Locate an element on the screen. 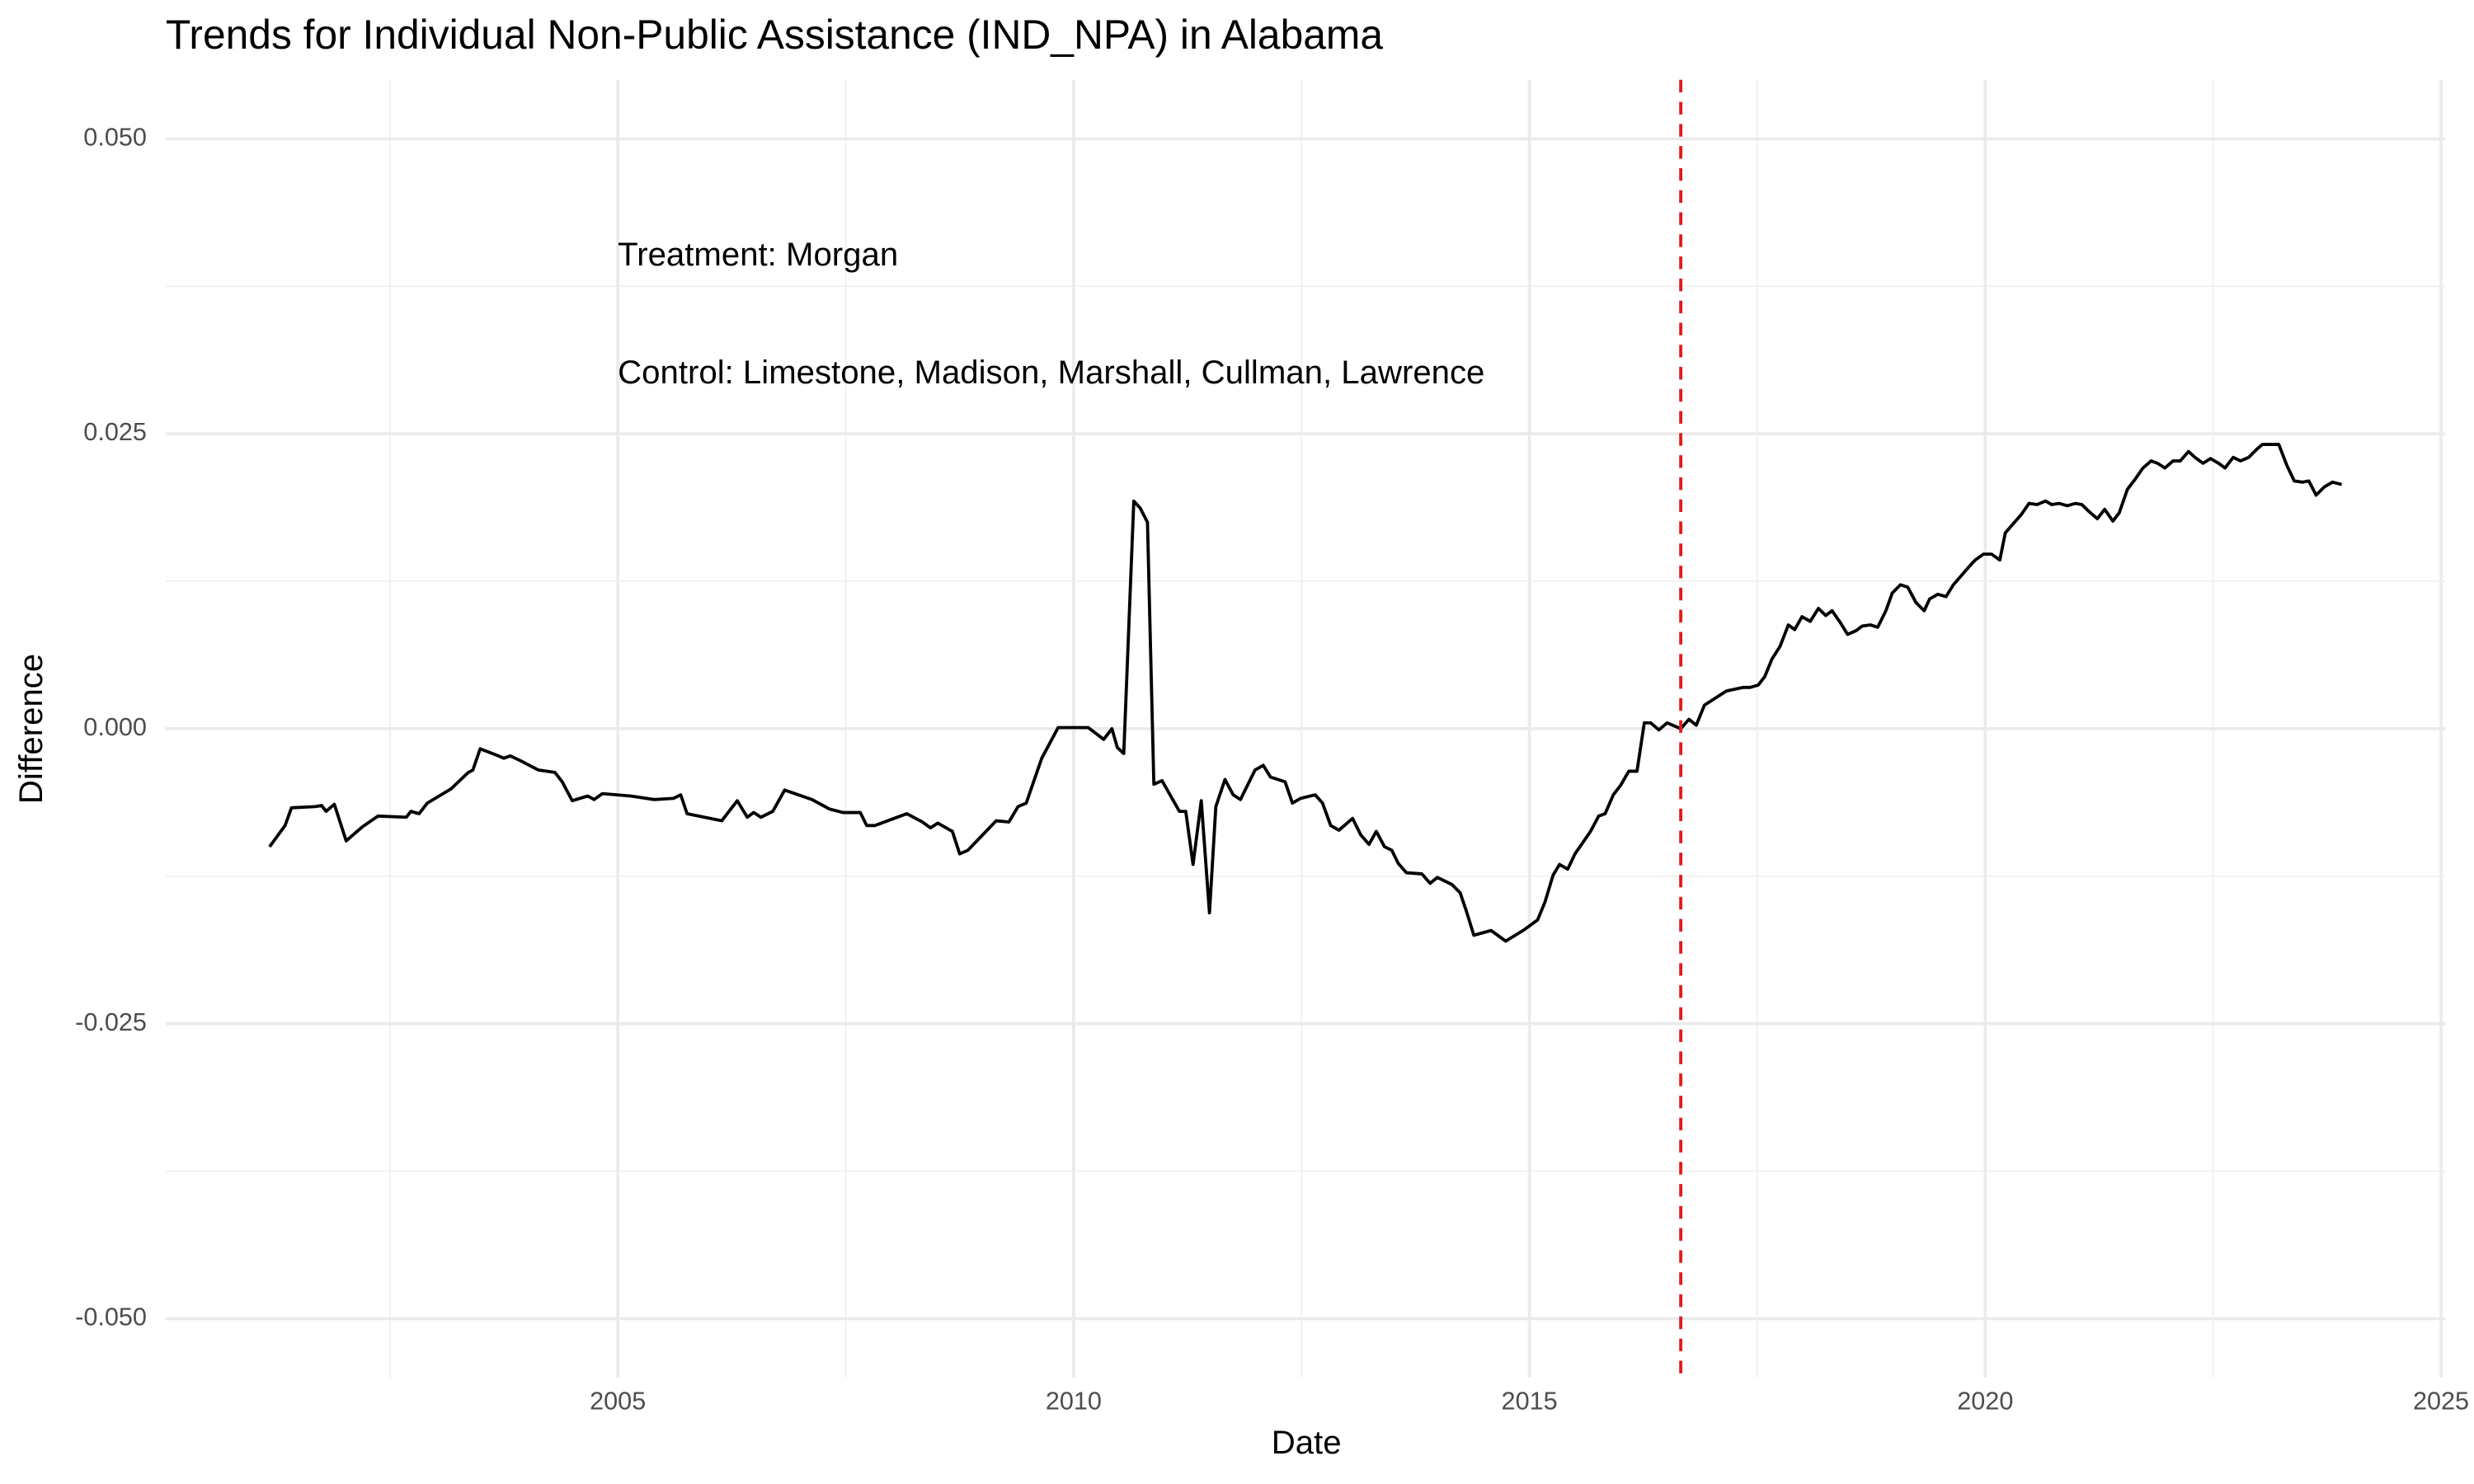  x-tick-label: 2020 is located at coordinates (1985, 1402).